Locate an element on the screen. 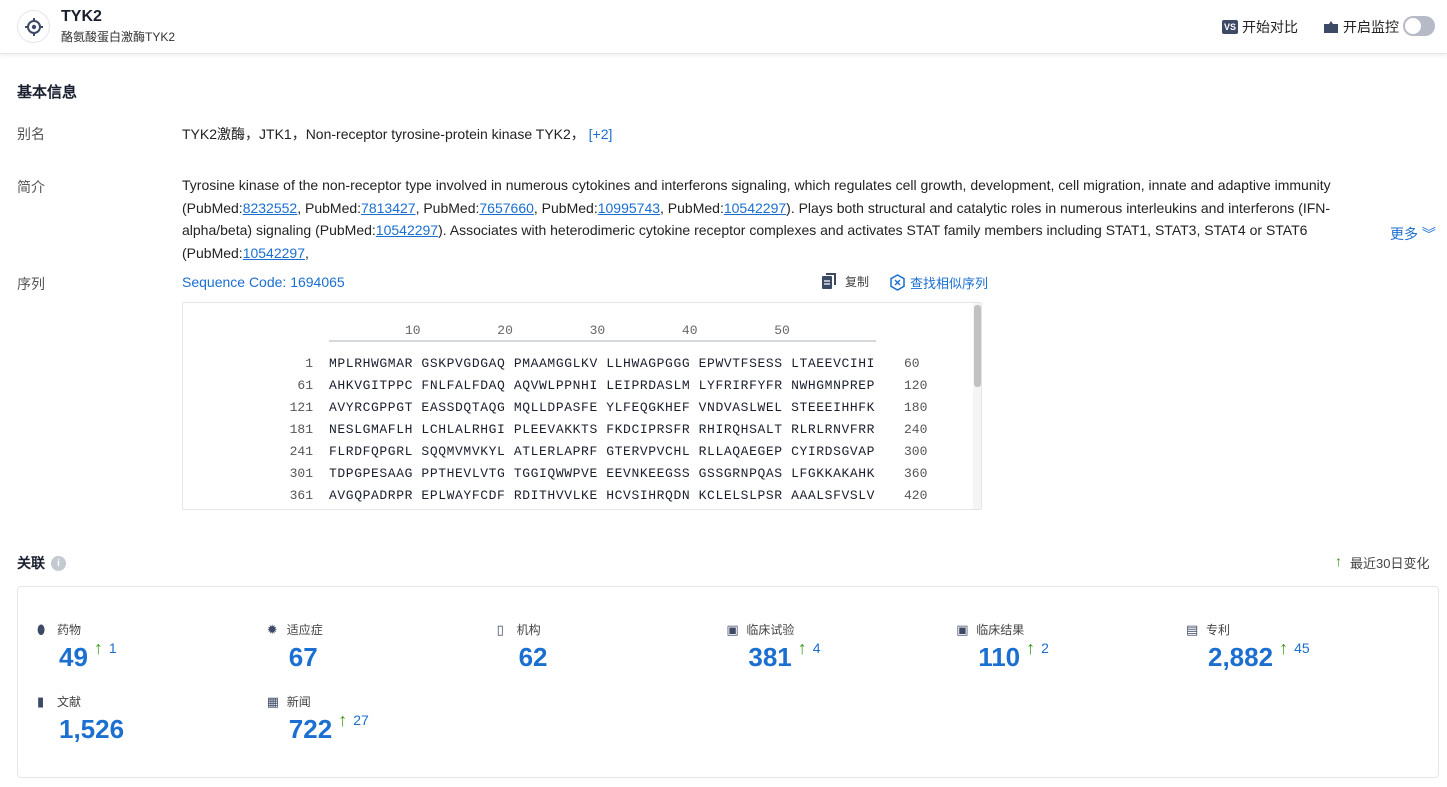 The width and height of the screenshot is (1447, 787). pill-icon: ⬮ is located at coordinates (41, 629).